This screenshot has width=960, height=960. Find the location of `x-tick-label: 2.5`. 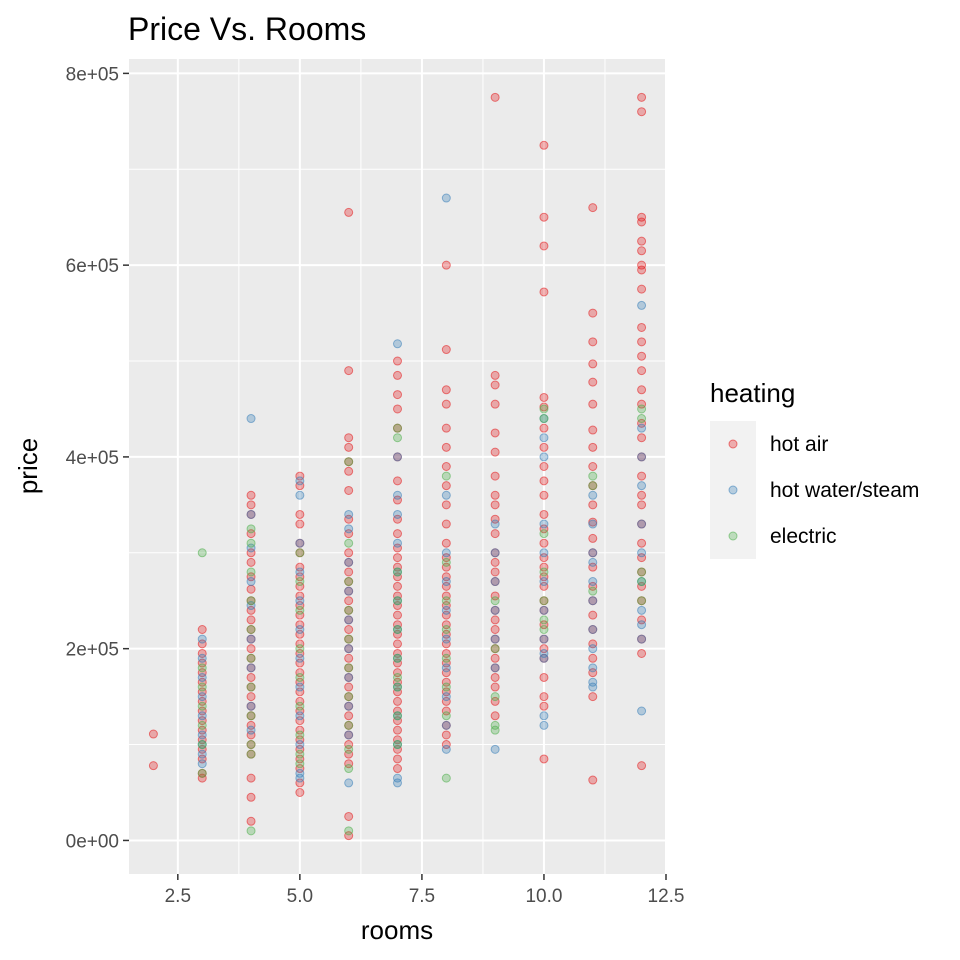

x-tick-label: 2.5 is located at coordinates (178, 896).